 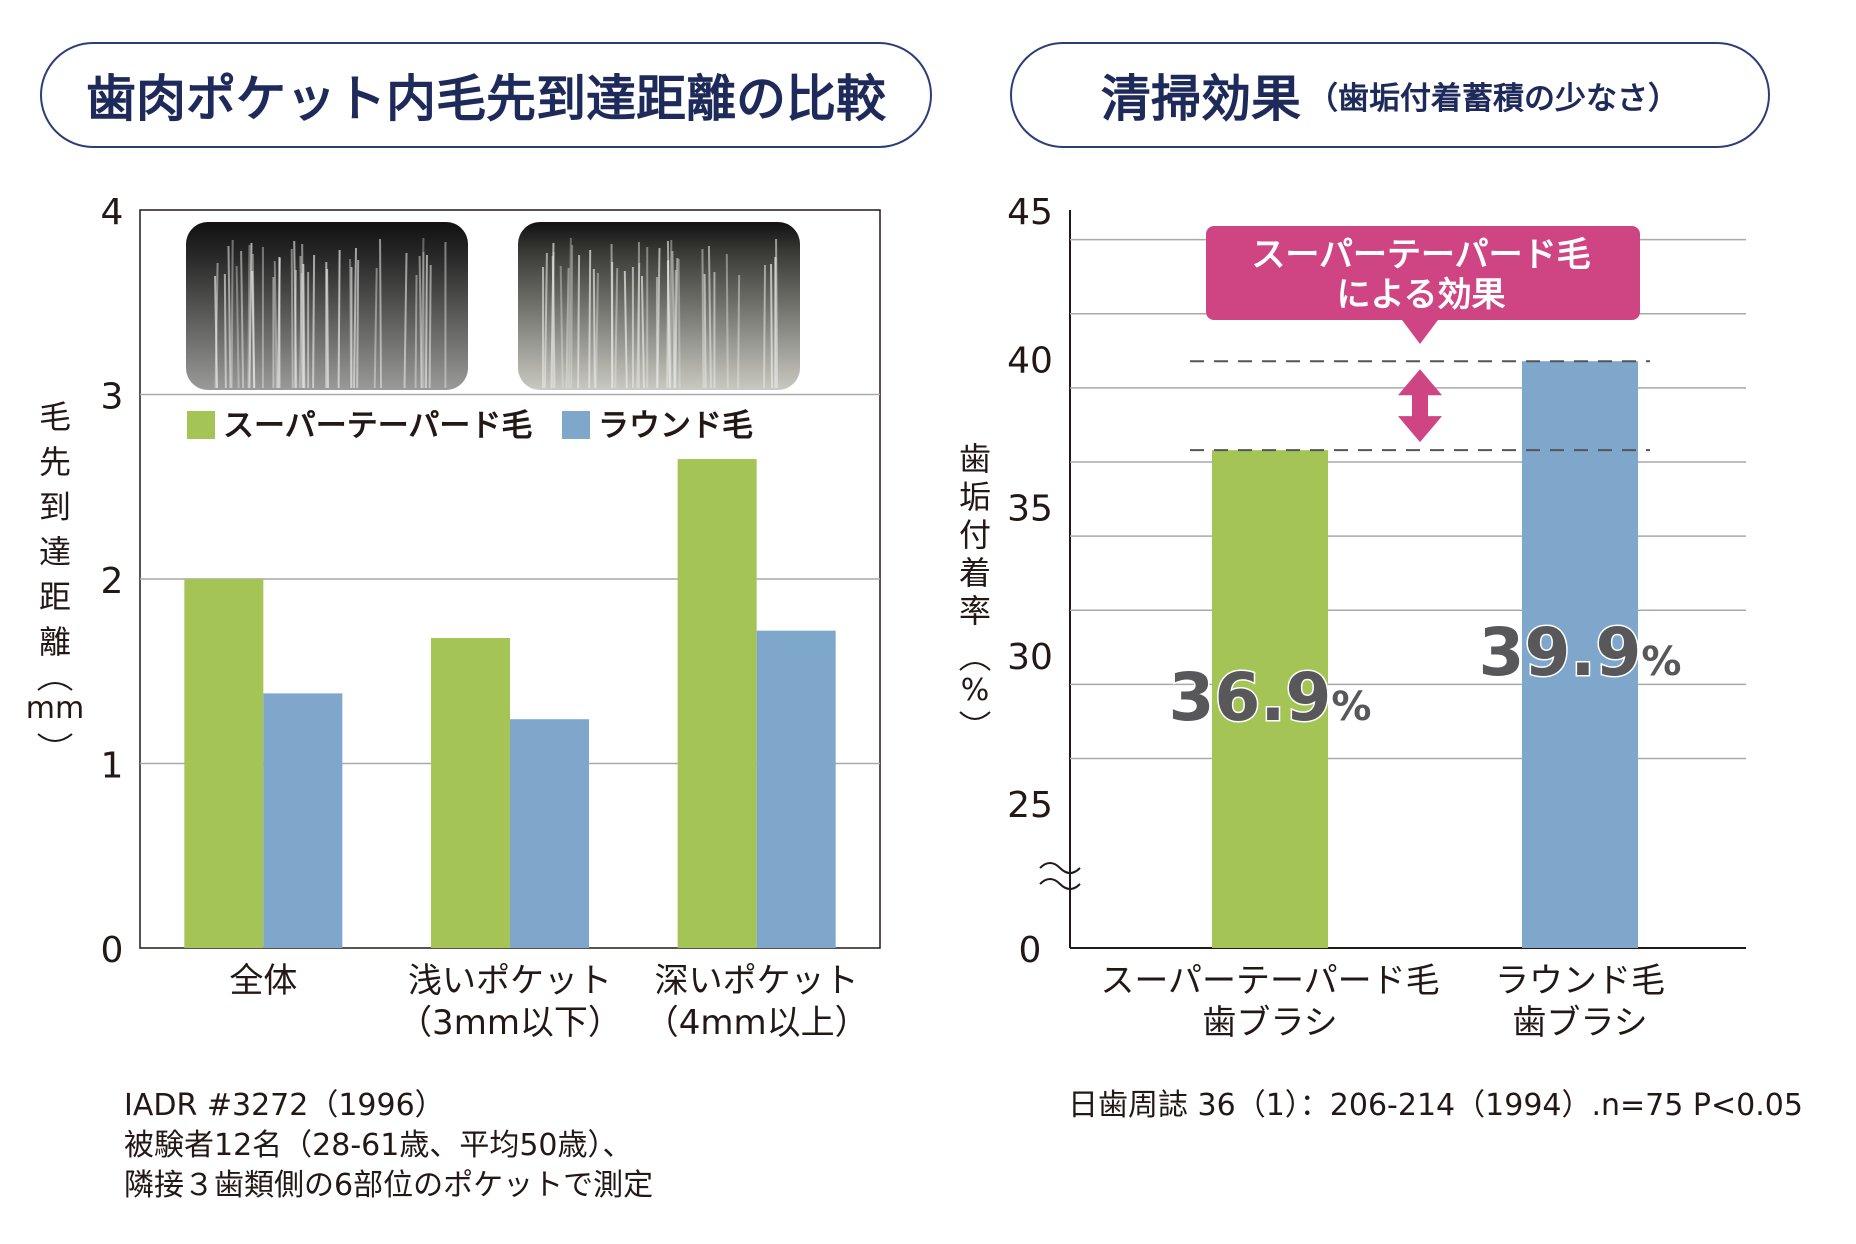 I want to click on right-bar-super-tapered, so click(x=1270, y=699).